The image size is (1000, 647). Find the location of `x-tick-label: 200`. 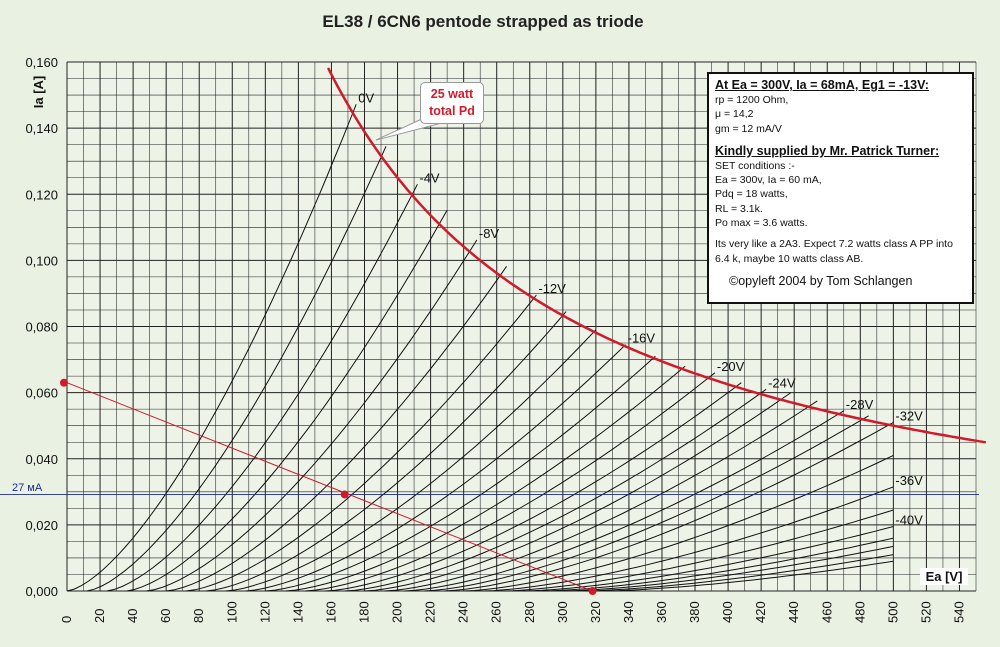

x-tick-label: 200 is located at coordinates (397, 612).